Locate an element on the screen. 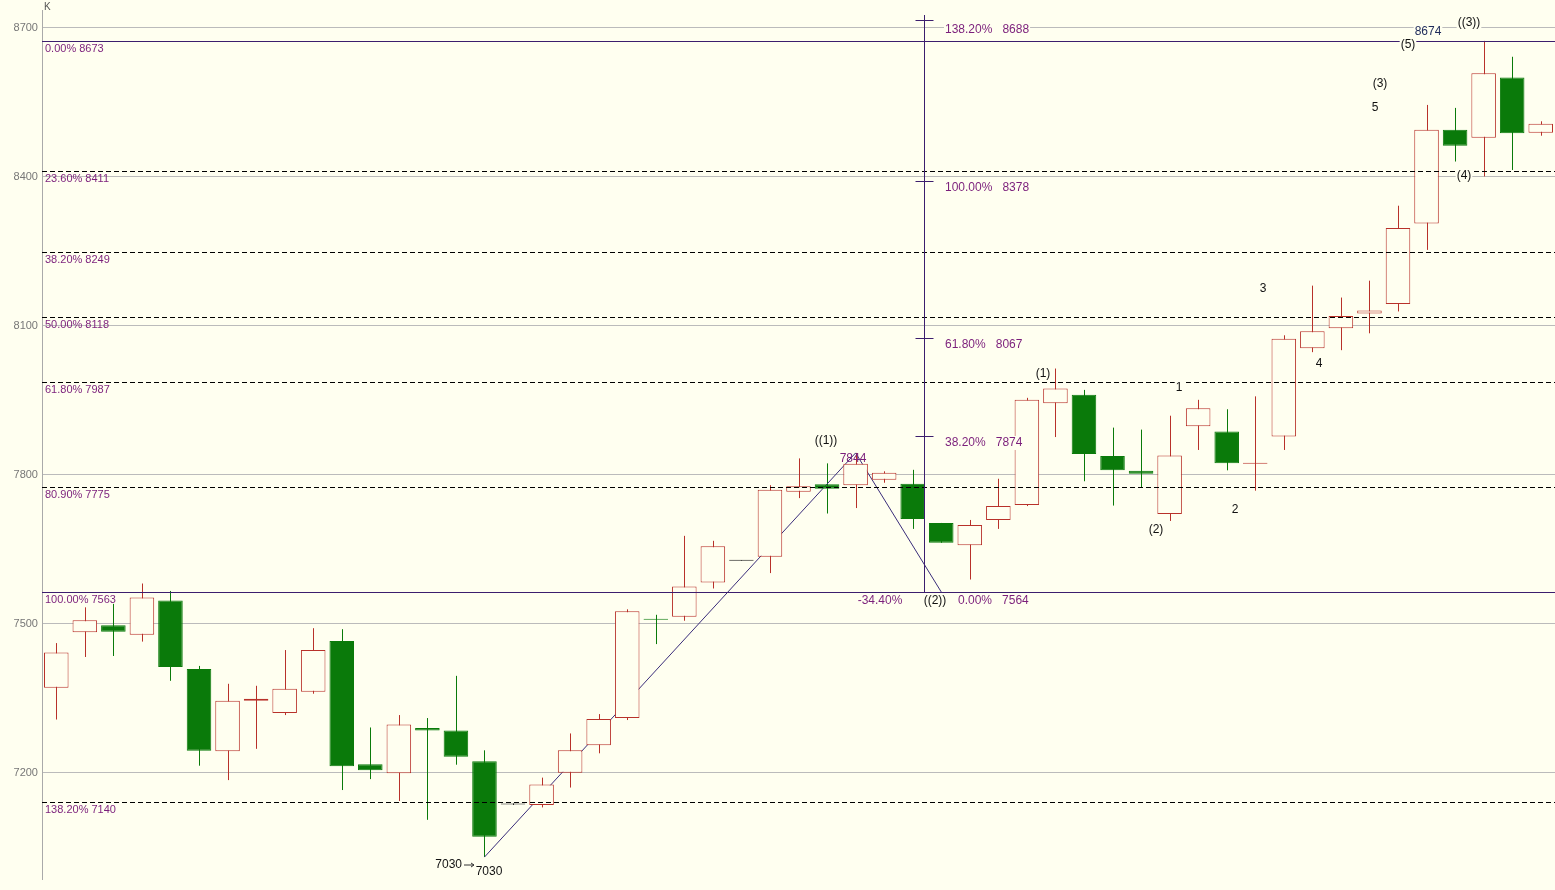 Image resolution: width=1555 pixels, height=890 pixels. ref-line-label: 38.20% 8249 is located at coordinates (77, 259).